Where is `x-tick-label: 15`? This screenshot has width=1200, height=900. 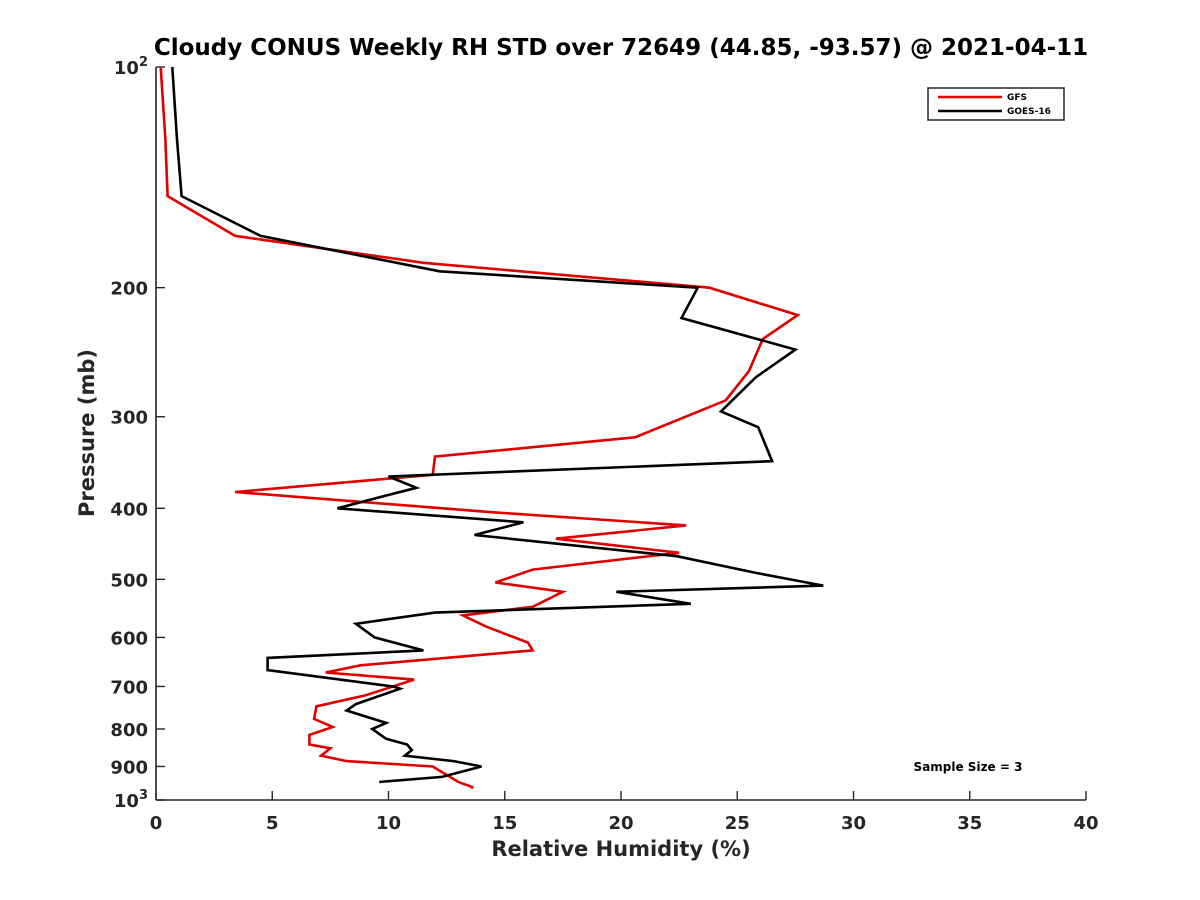 x-tick-label: 15 is located at coordinates (504, 823).